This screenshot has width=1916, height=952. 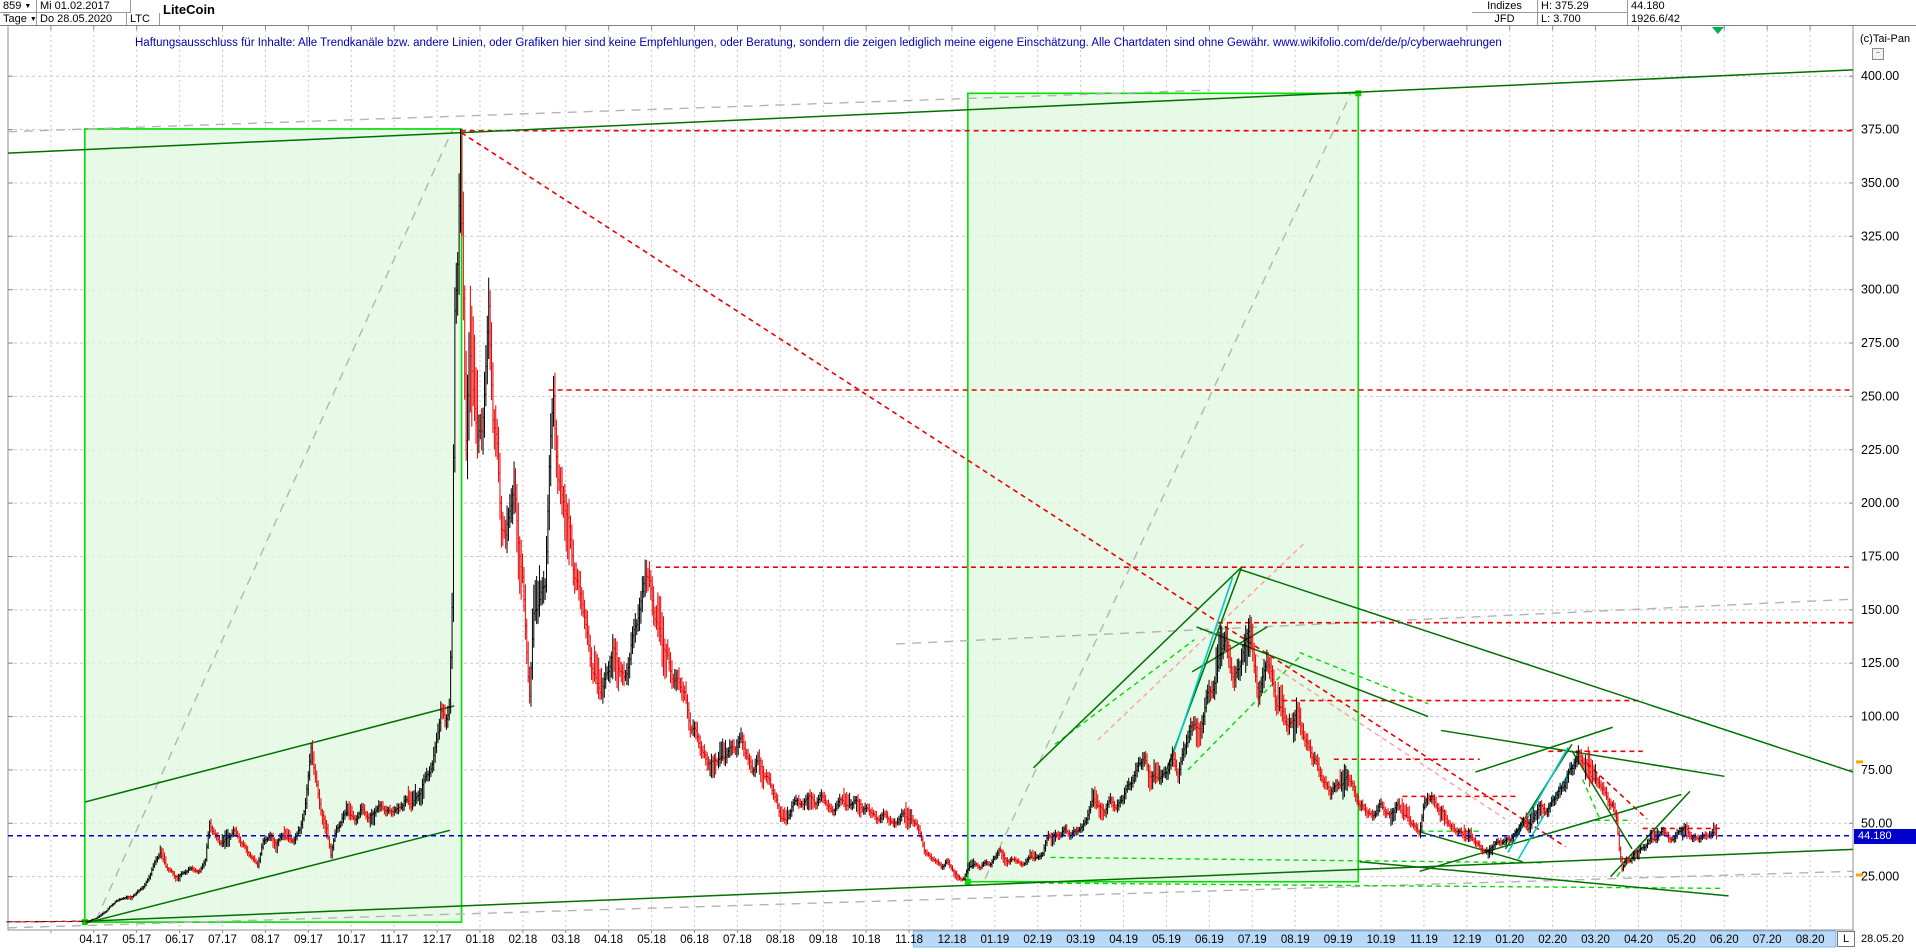 What do you see at coordinates (1846, 939) in the screenshot?
I see `l-button: L` at bounding box center [1846, 939].